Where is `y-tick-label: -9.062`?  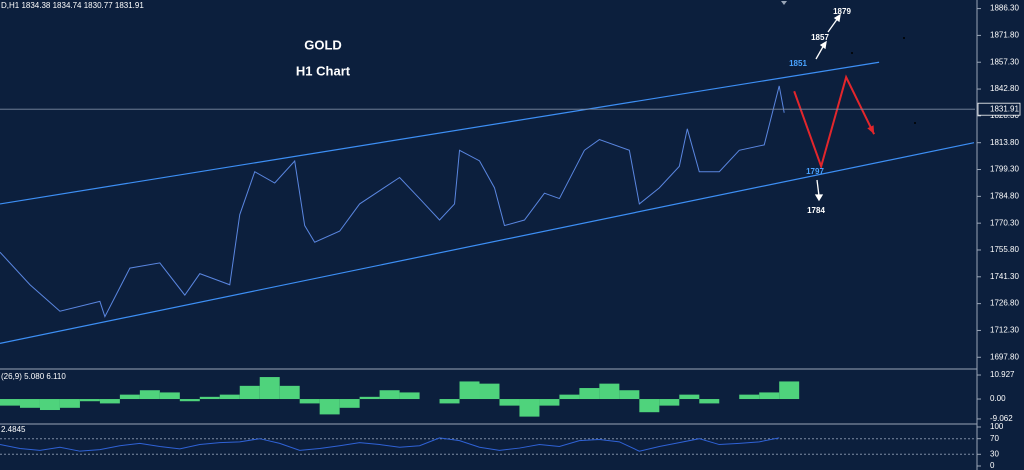 y-tick-label: -9.062 is located at coordinates (1001, 418).